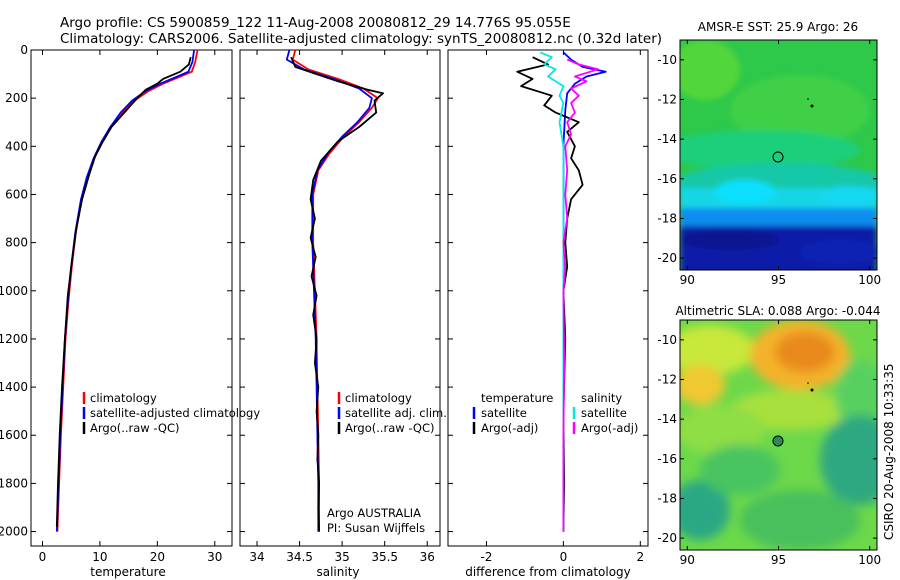  I want to click on y-tick-label: 200, so click(16, 98).